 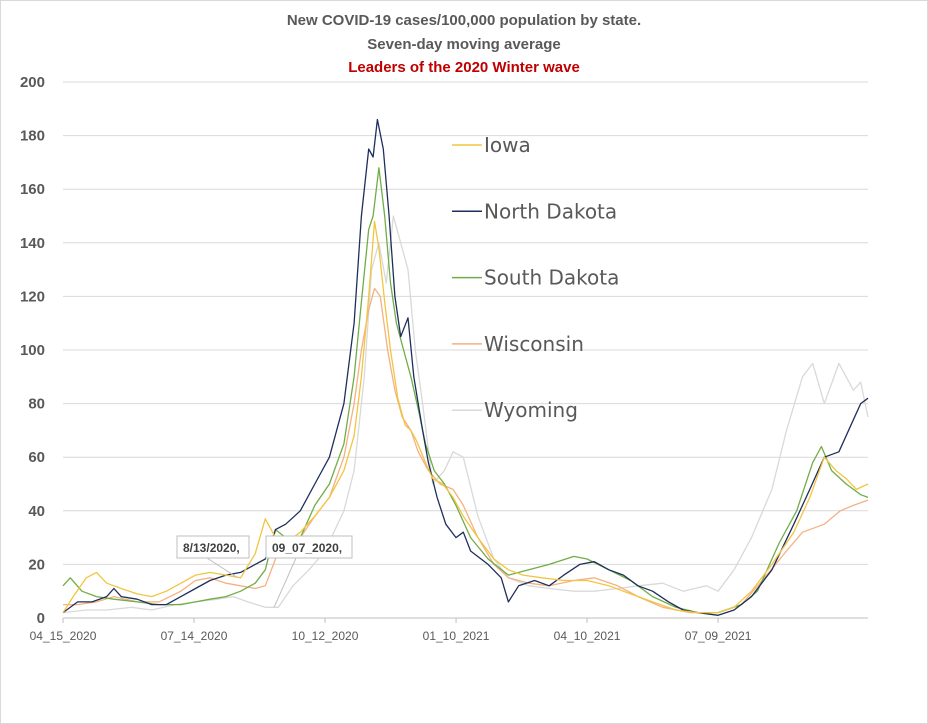 I want to click on y-tick-label: 100, so click(x=32, y=350).